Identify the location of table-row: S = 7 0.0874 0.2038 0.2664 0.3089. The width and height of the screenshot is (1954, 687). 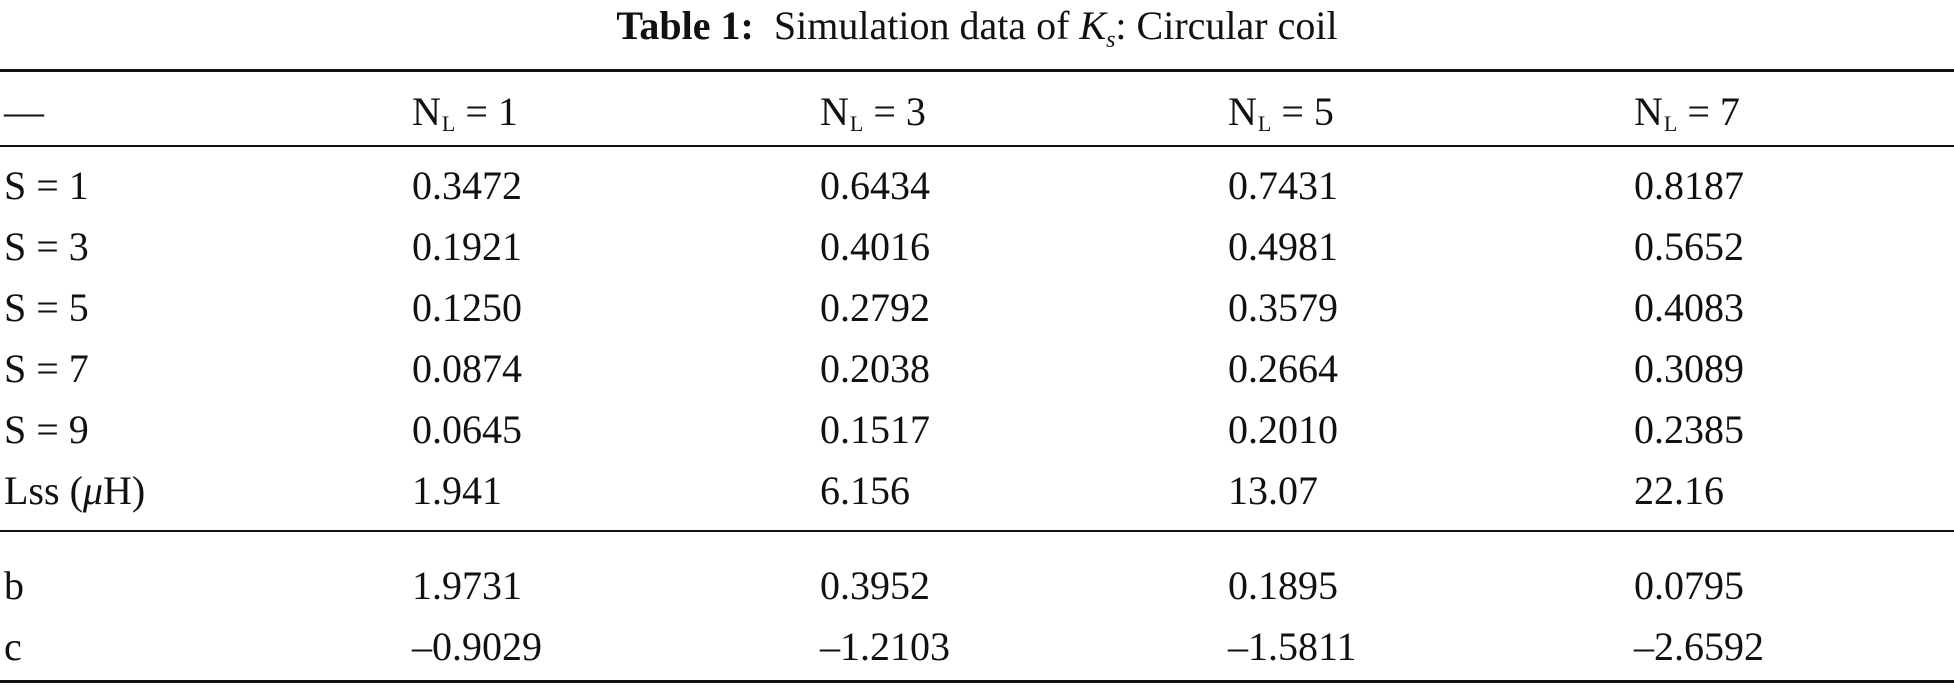
(977, 369).